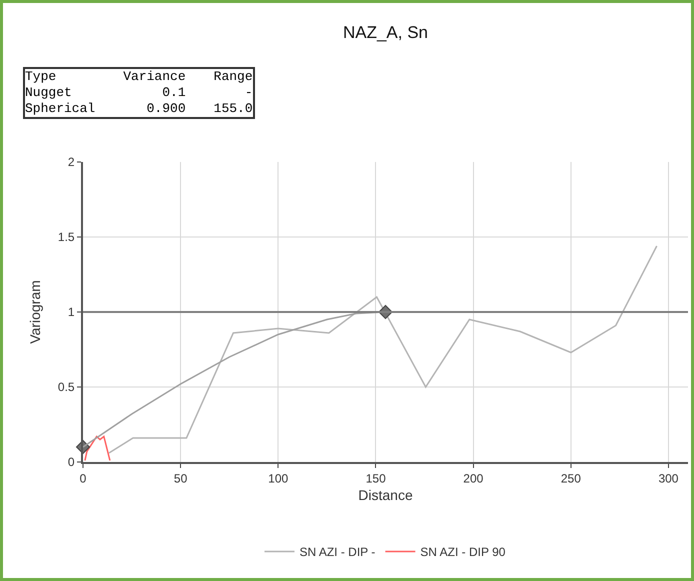  Describe the element at coordinates (66, 237) in the screenshot. I see `y-tick-label: 1.5` at that location.